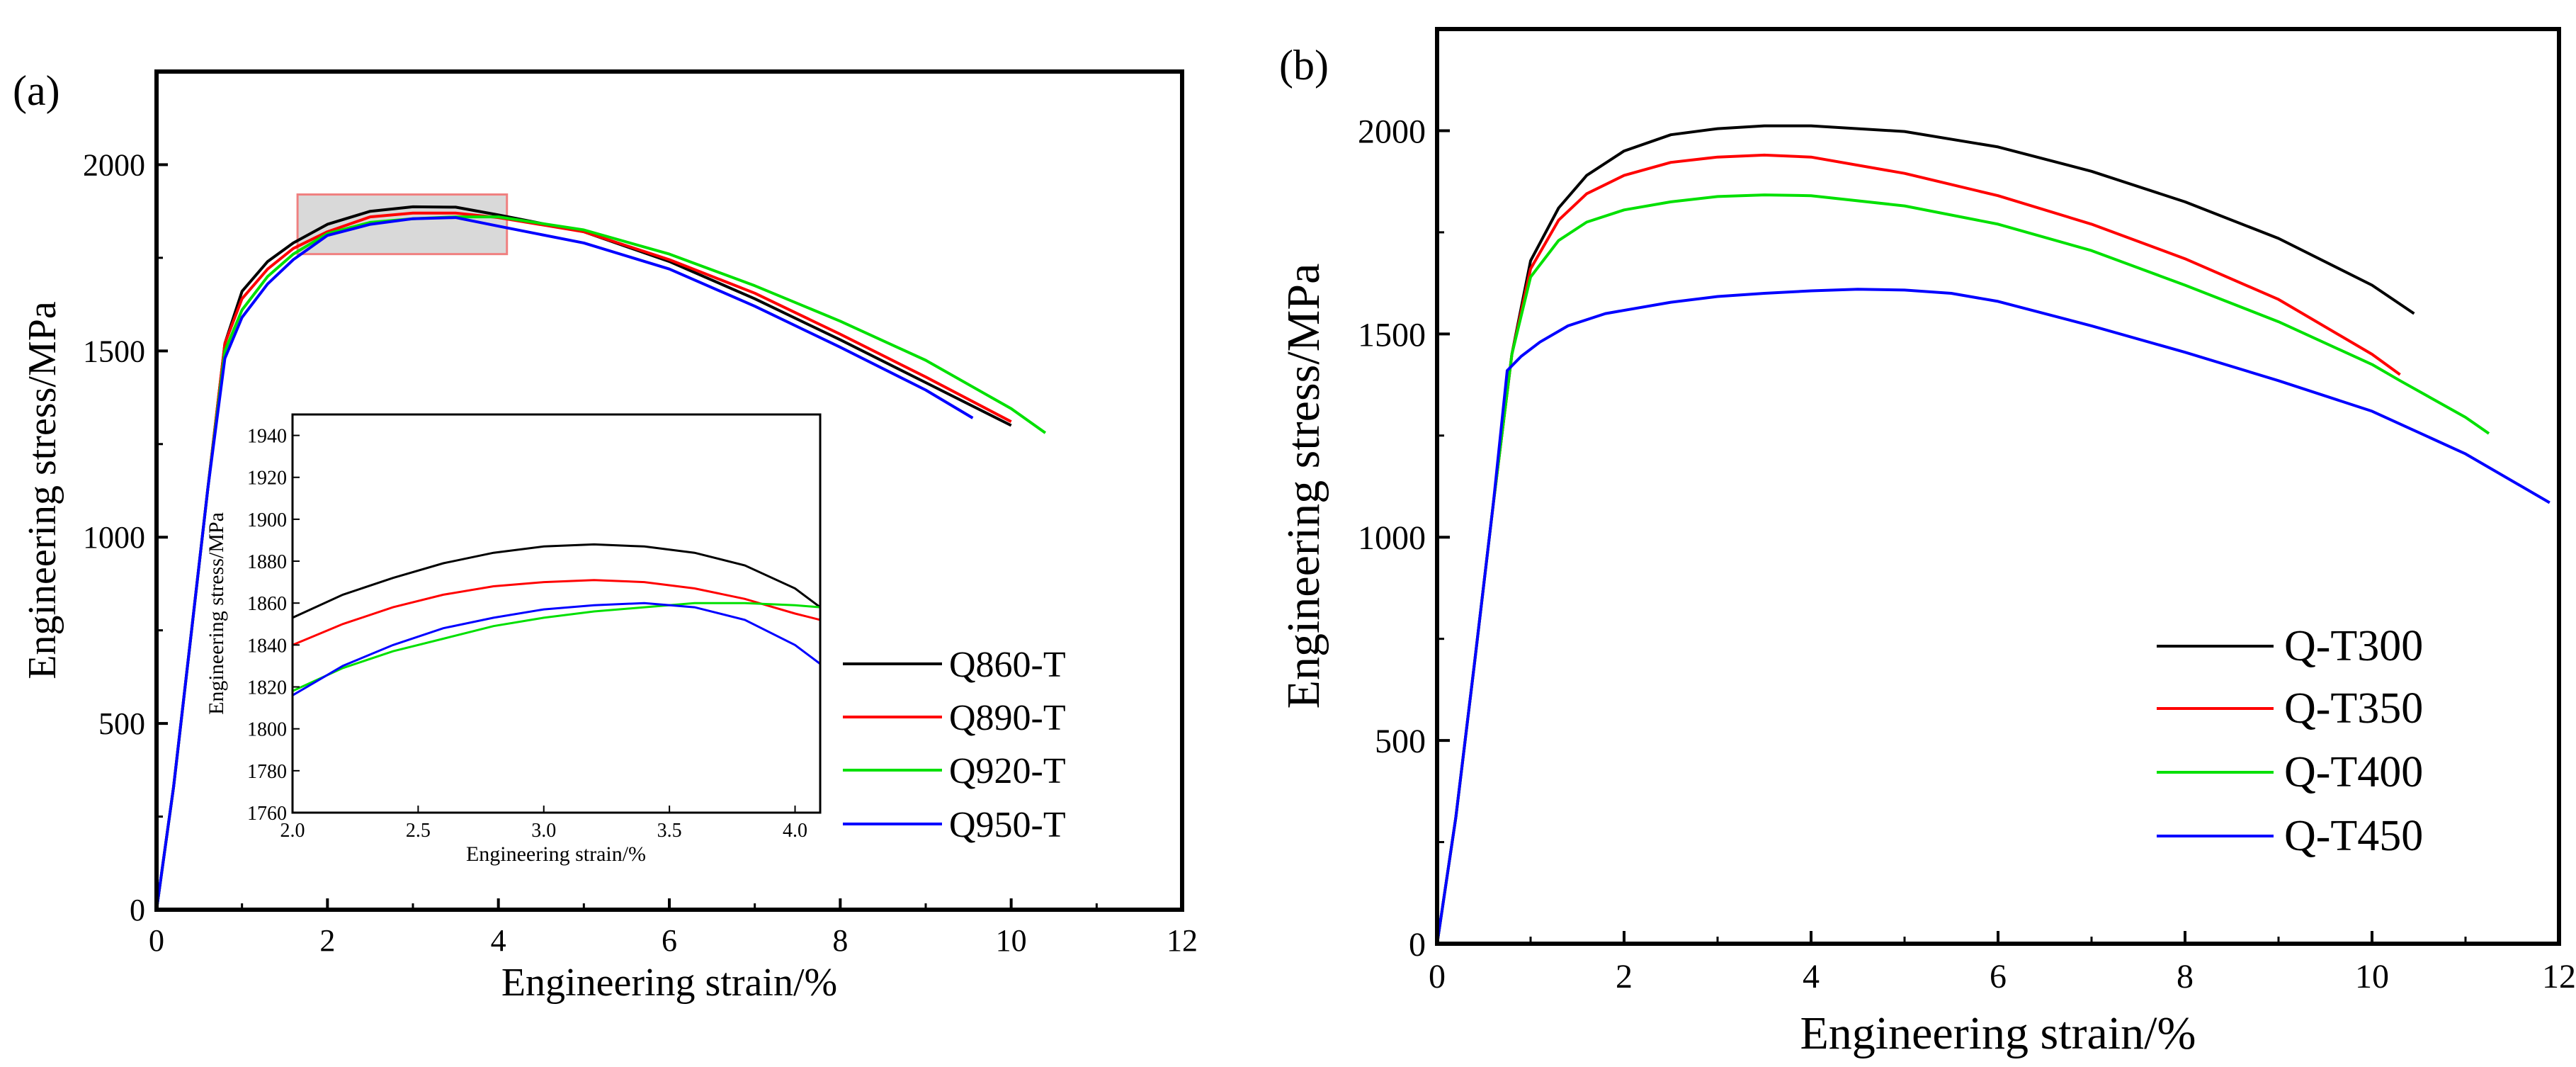 The image size is (2576, 1067). Describe the element at coordinates (114, 351) in the screenshot. I see `panel-a-y-tick-label: 1500` at that location.